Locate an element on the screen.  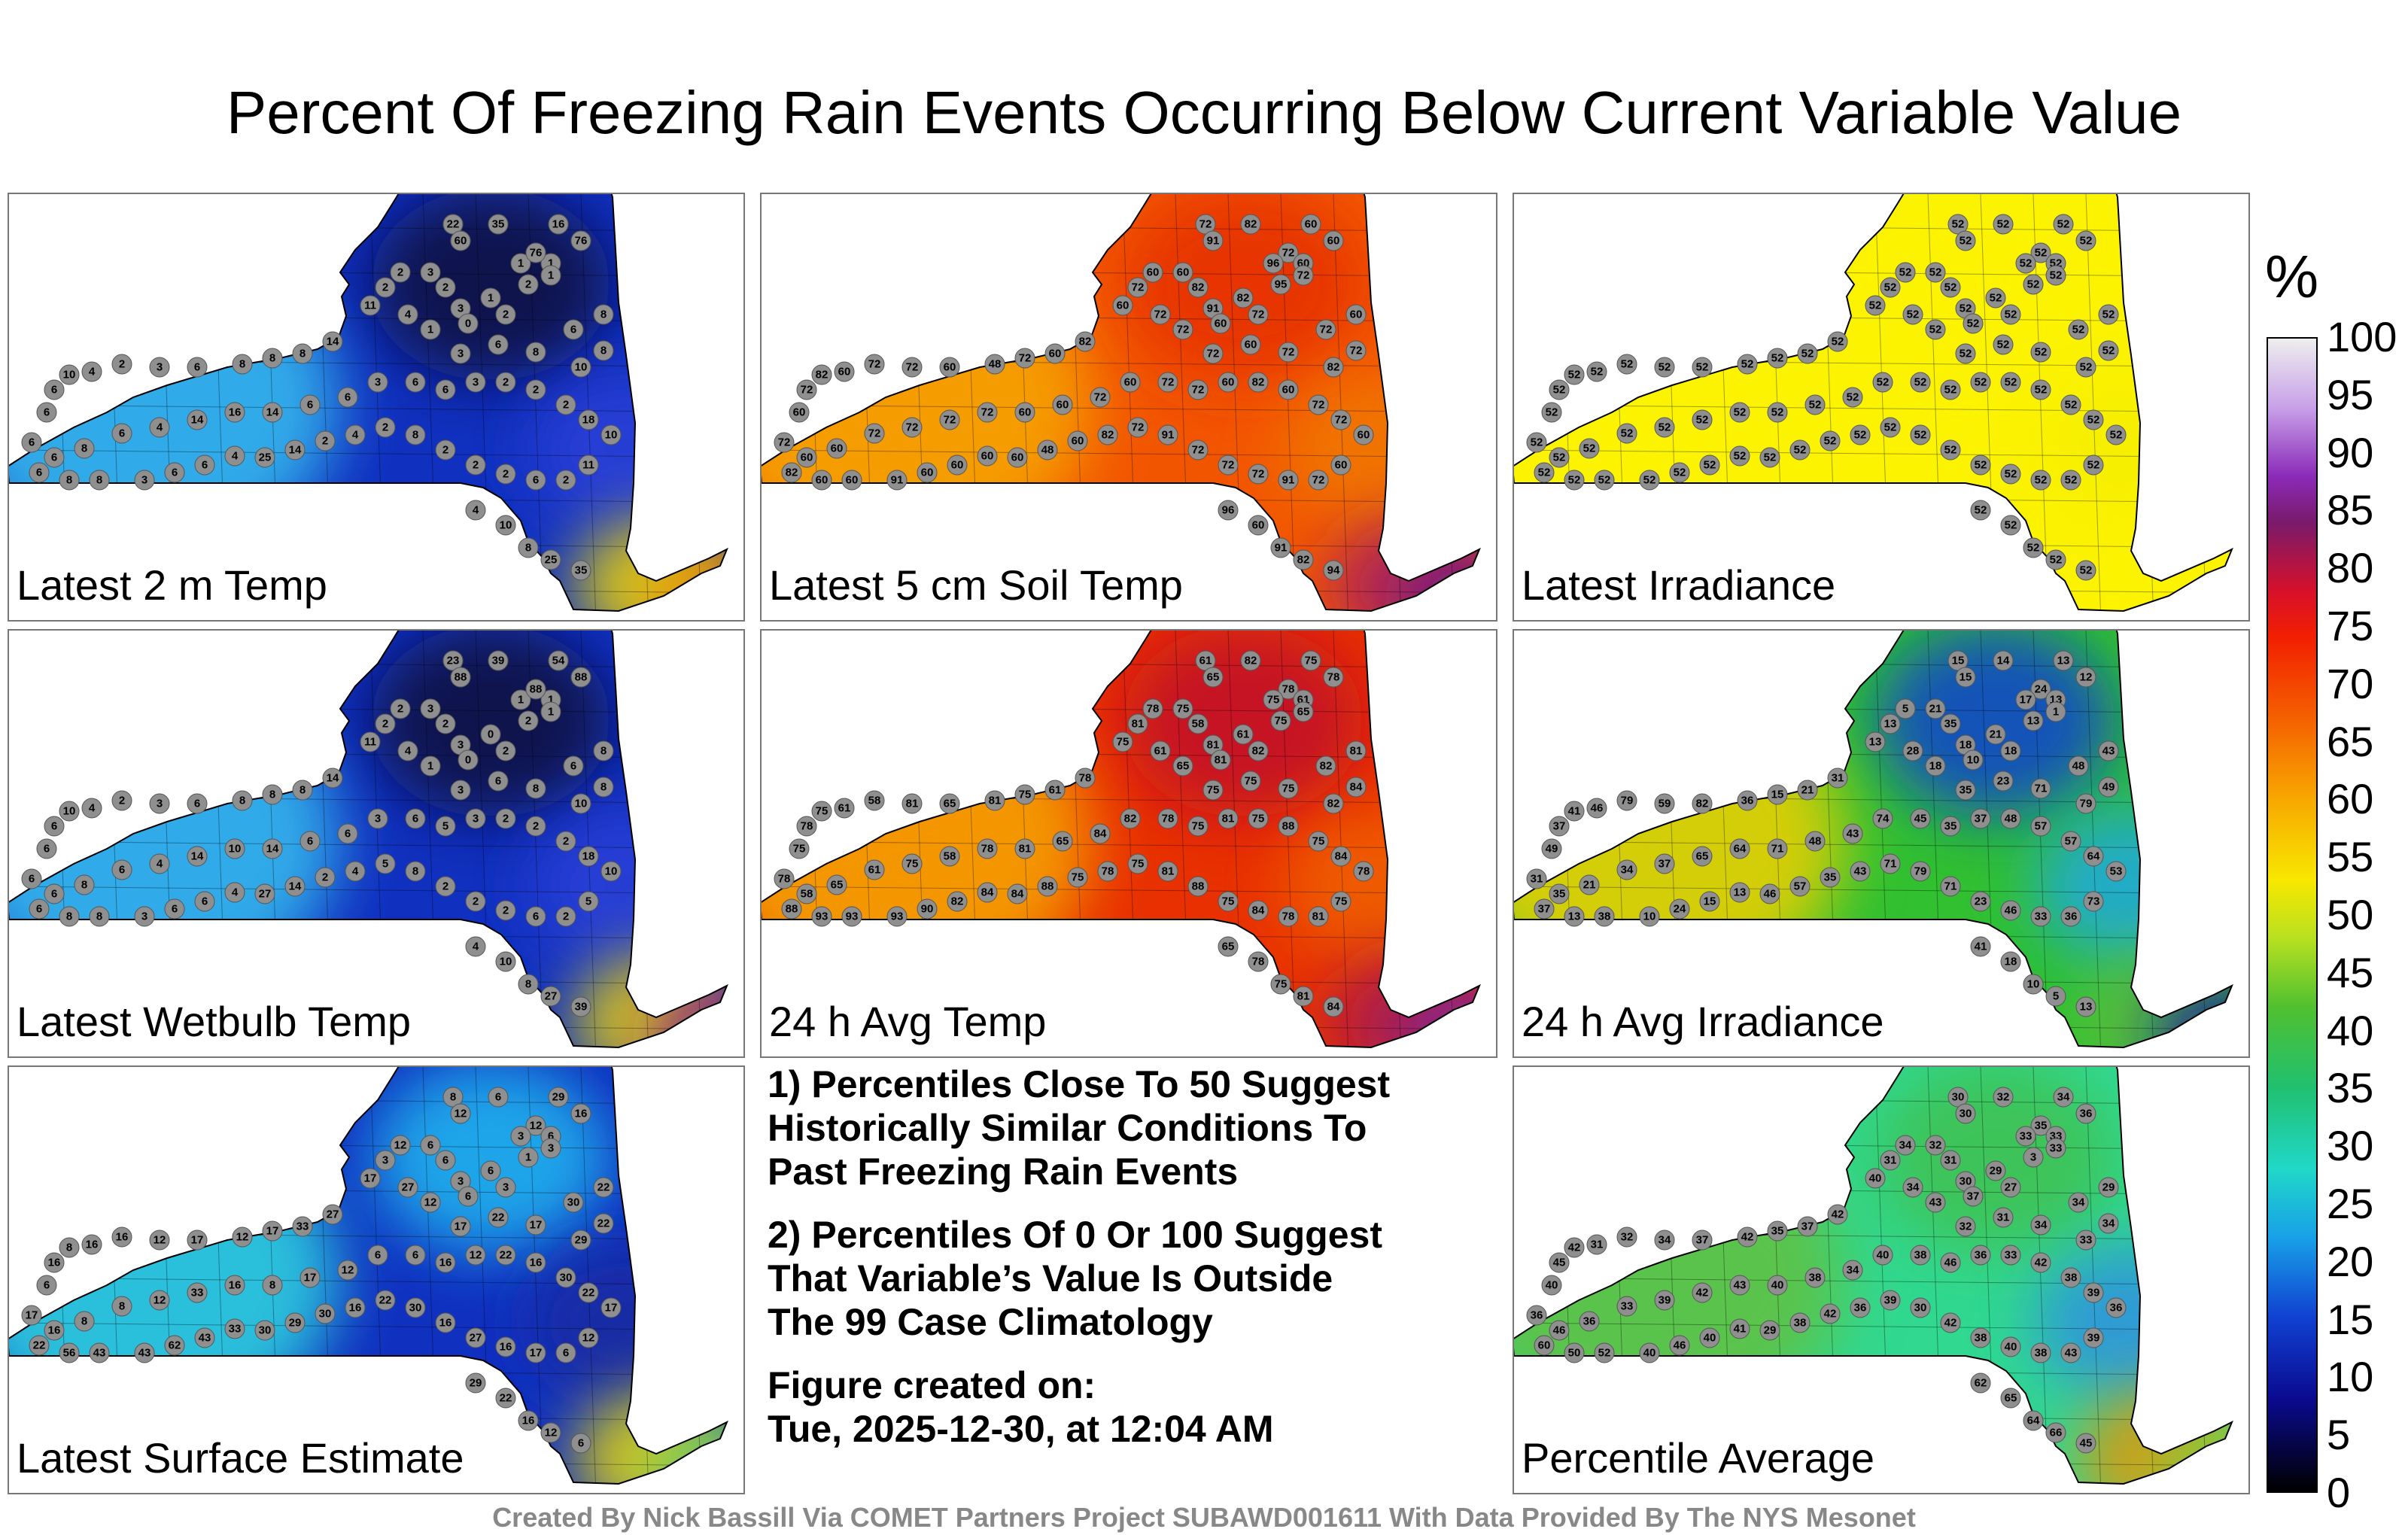
colorbar-tick-label: 80 is located at coordinates (2350, 568).